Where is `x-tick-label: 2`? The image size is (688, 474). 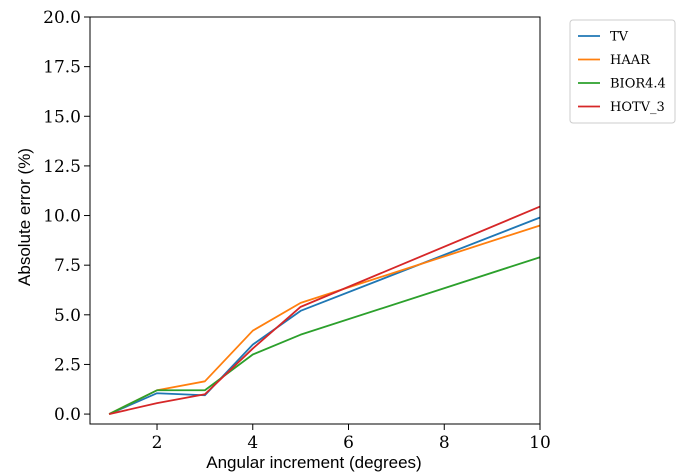 x-tick-label: 2 is located at coordinates (157, 443).